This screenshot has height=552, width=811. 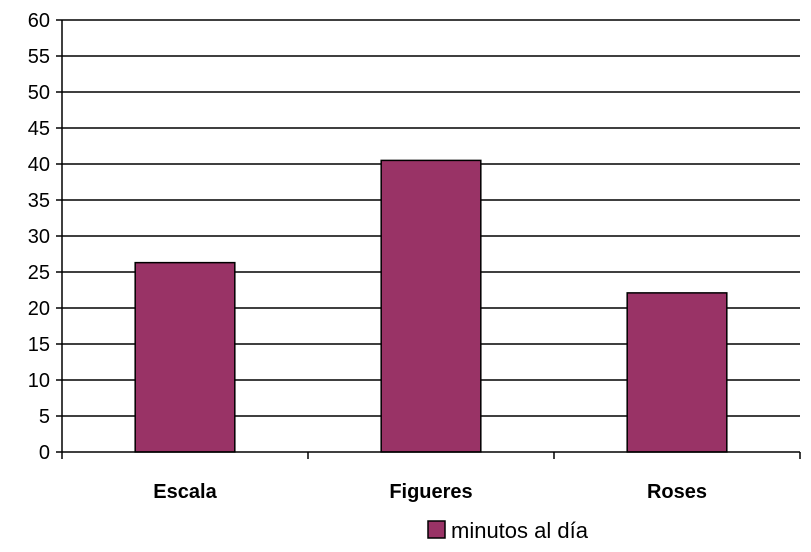 I want to click on x-category-label: Escala, so click(x=185, y=492).